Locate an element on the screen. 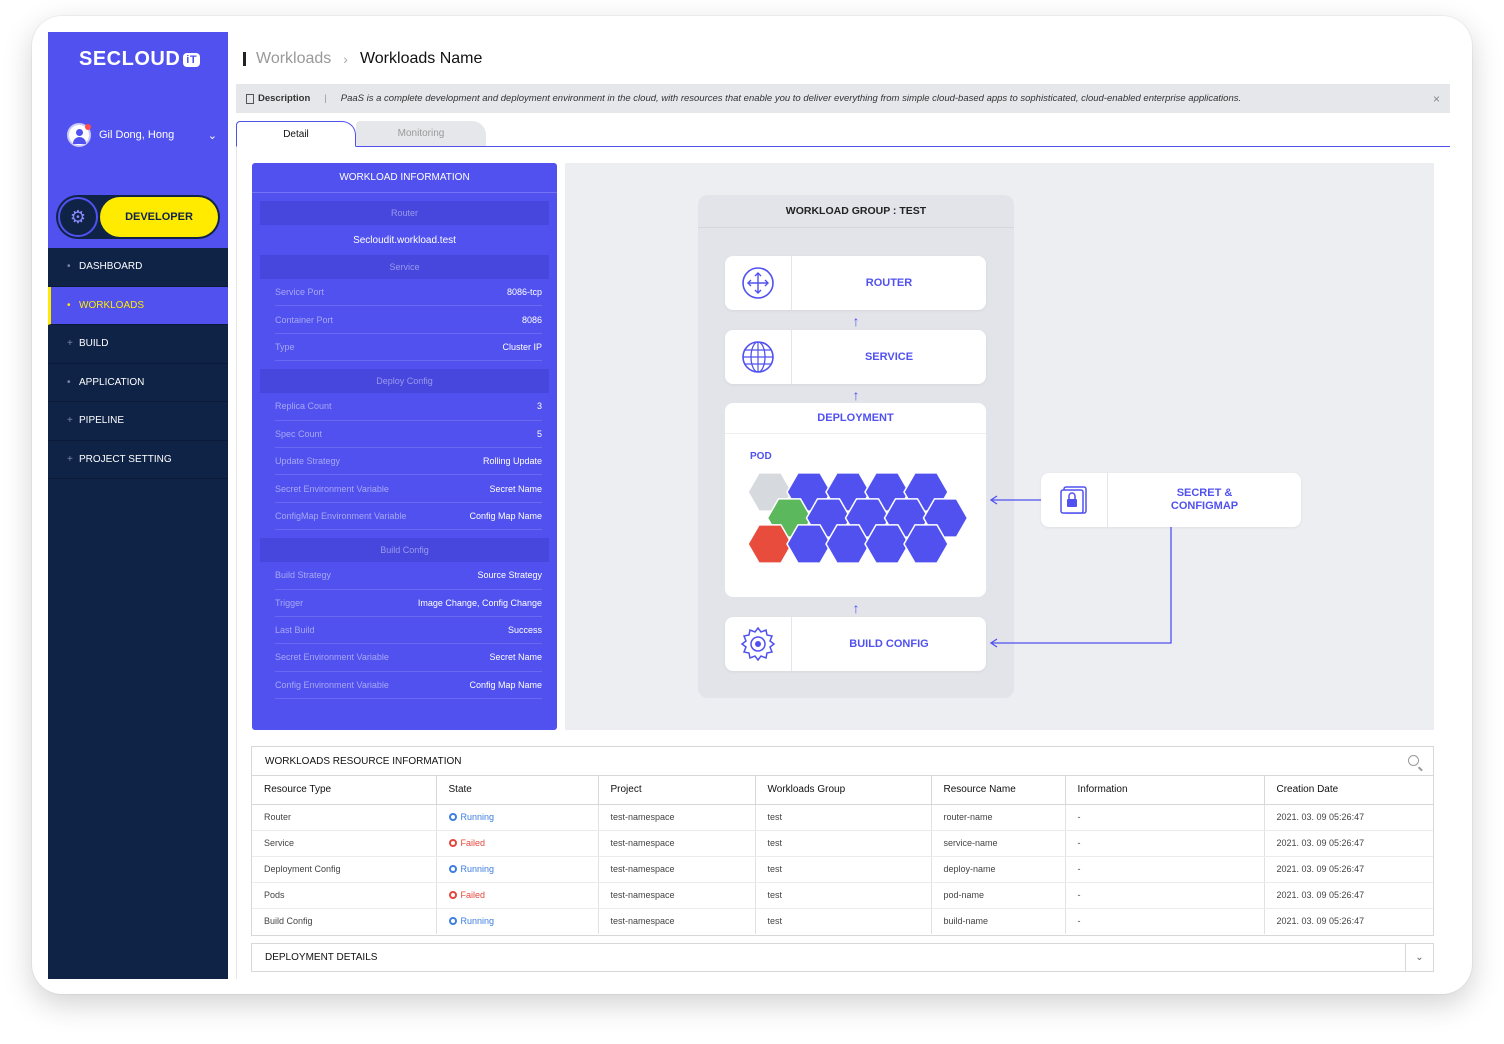  column-header: Project is located at coordinates (677, 790).